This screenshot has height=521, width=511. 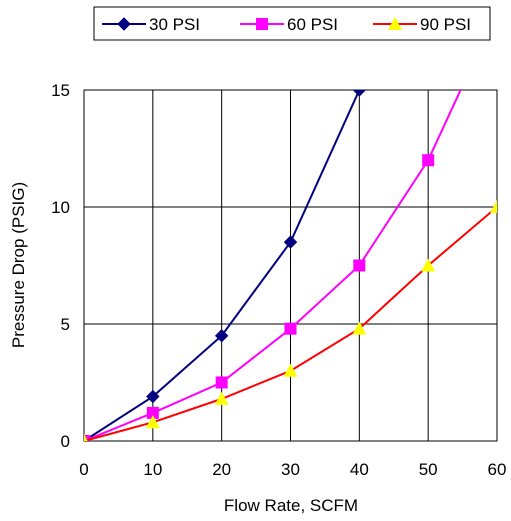 I want to click on x-tick-label: 50, so click(x=428, y=469).